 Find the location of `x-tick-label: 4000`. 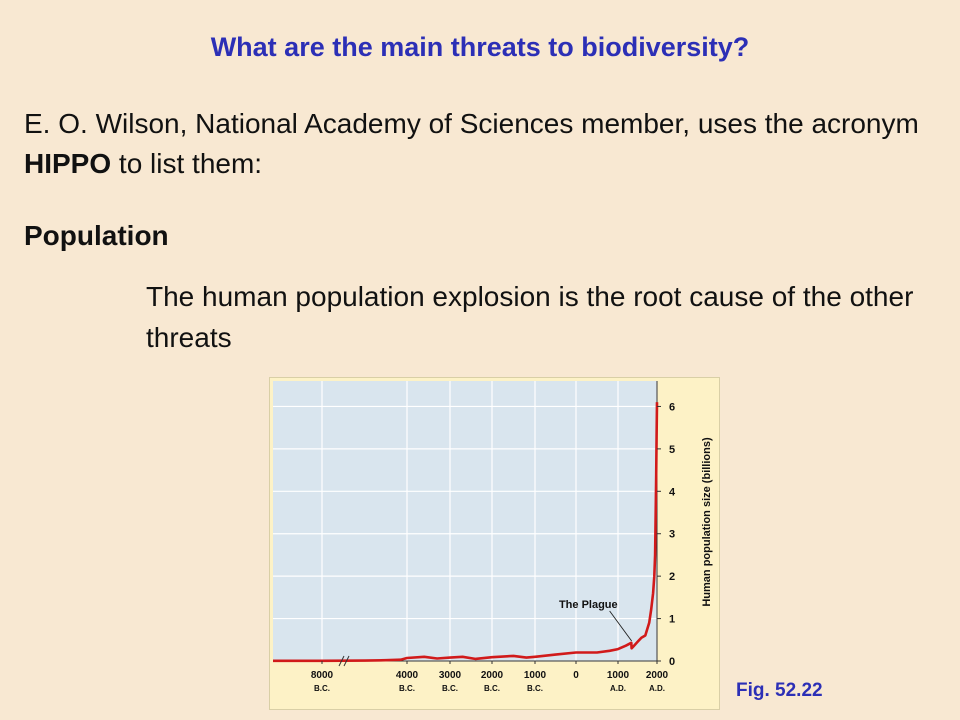

x-tick-label: 4000 is located at coordinates (407, 675).